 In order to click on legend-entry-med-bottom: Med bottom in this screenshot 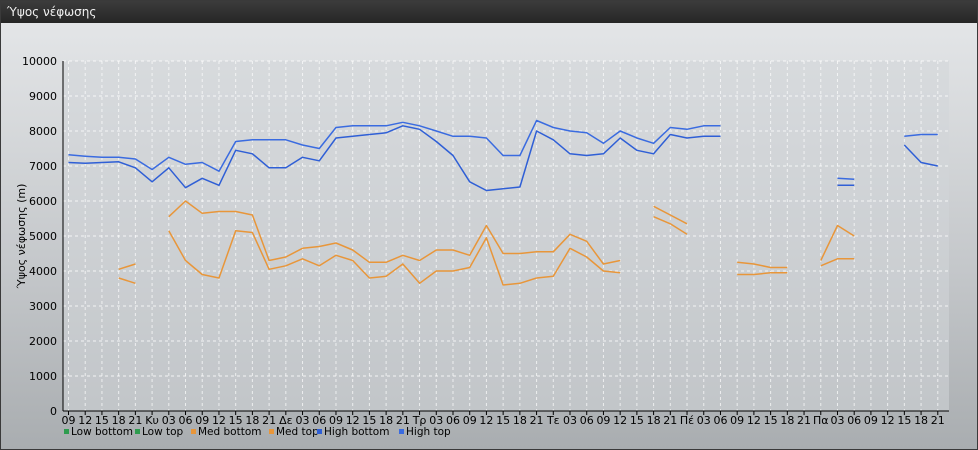, I will do `click(230, 432)`.